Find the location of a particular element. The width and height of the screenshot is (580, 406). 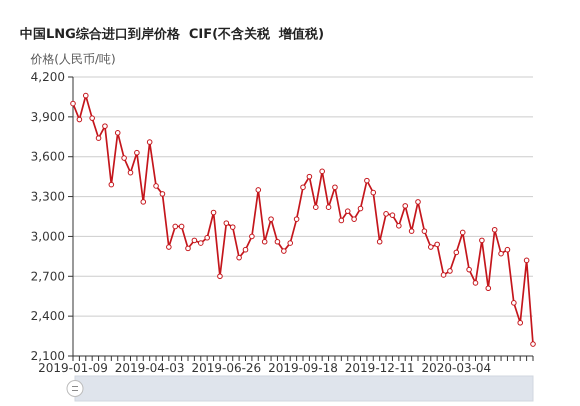

chart-title: 中国LNG综合进口到岸价格 CIF(不含关税 增值税) is located at coordinates (172, 34).